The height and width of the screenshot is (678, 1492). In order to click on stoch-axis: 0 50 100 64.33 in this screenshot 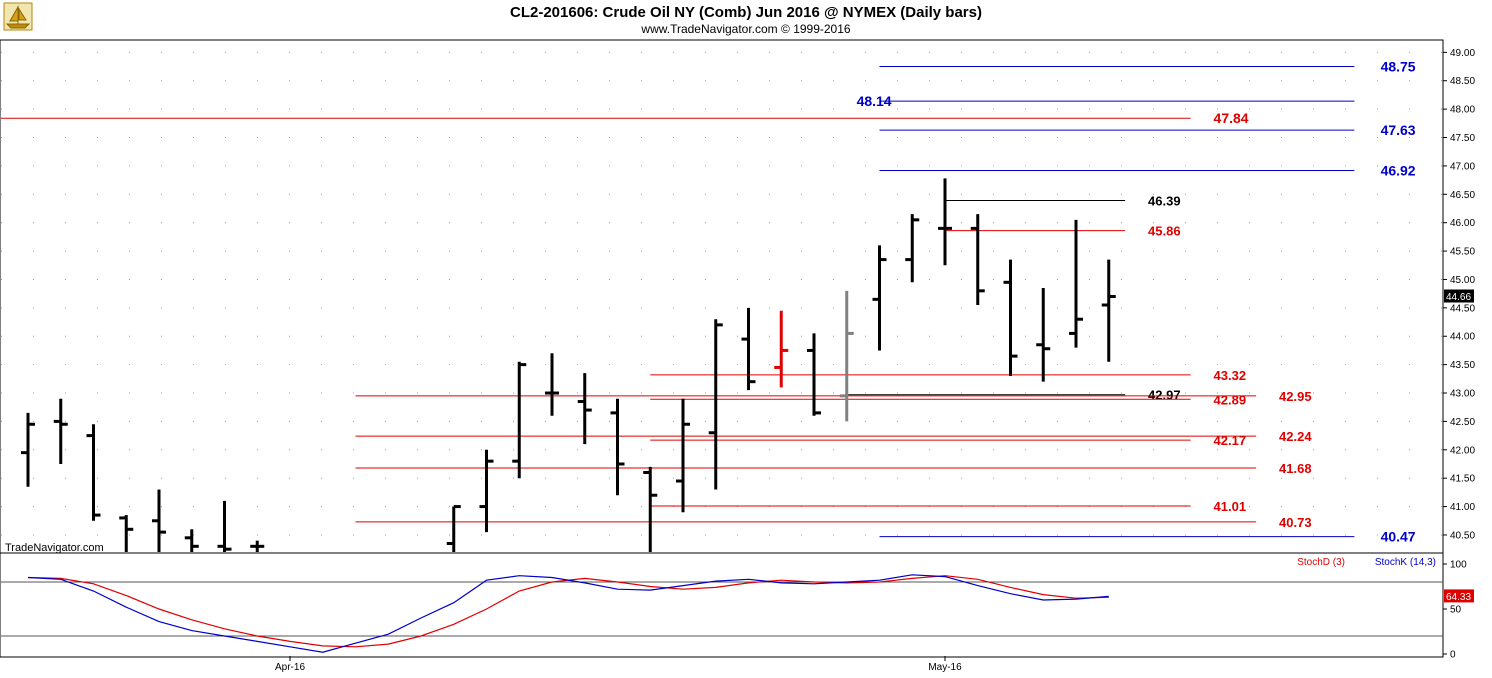, I will do `click(1458, 610)`.